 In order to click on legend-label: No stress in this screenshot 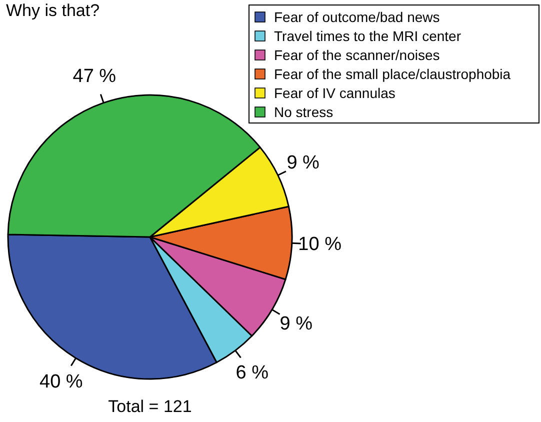, I will do `click(304, 112)`.